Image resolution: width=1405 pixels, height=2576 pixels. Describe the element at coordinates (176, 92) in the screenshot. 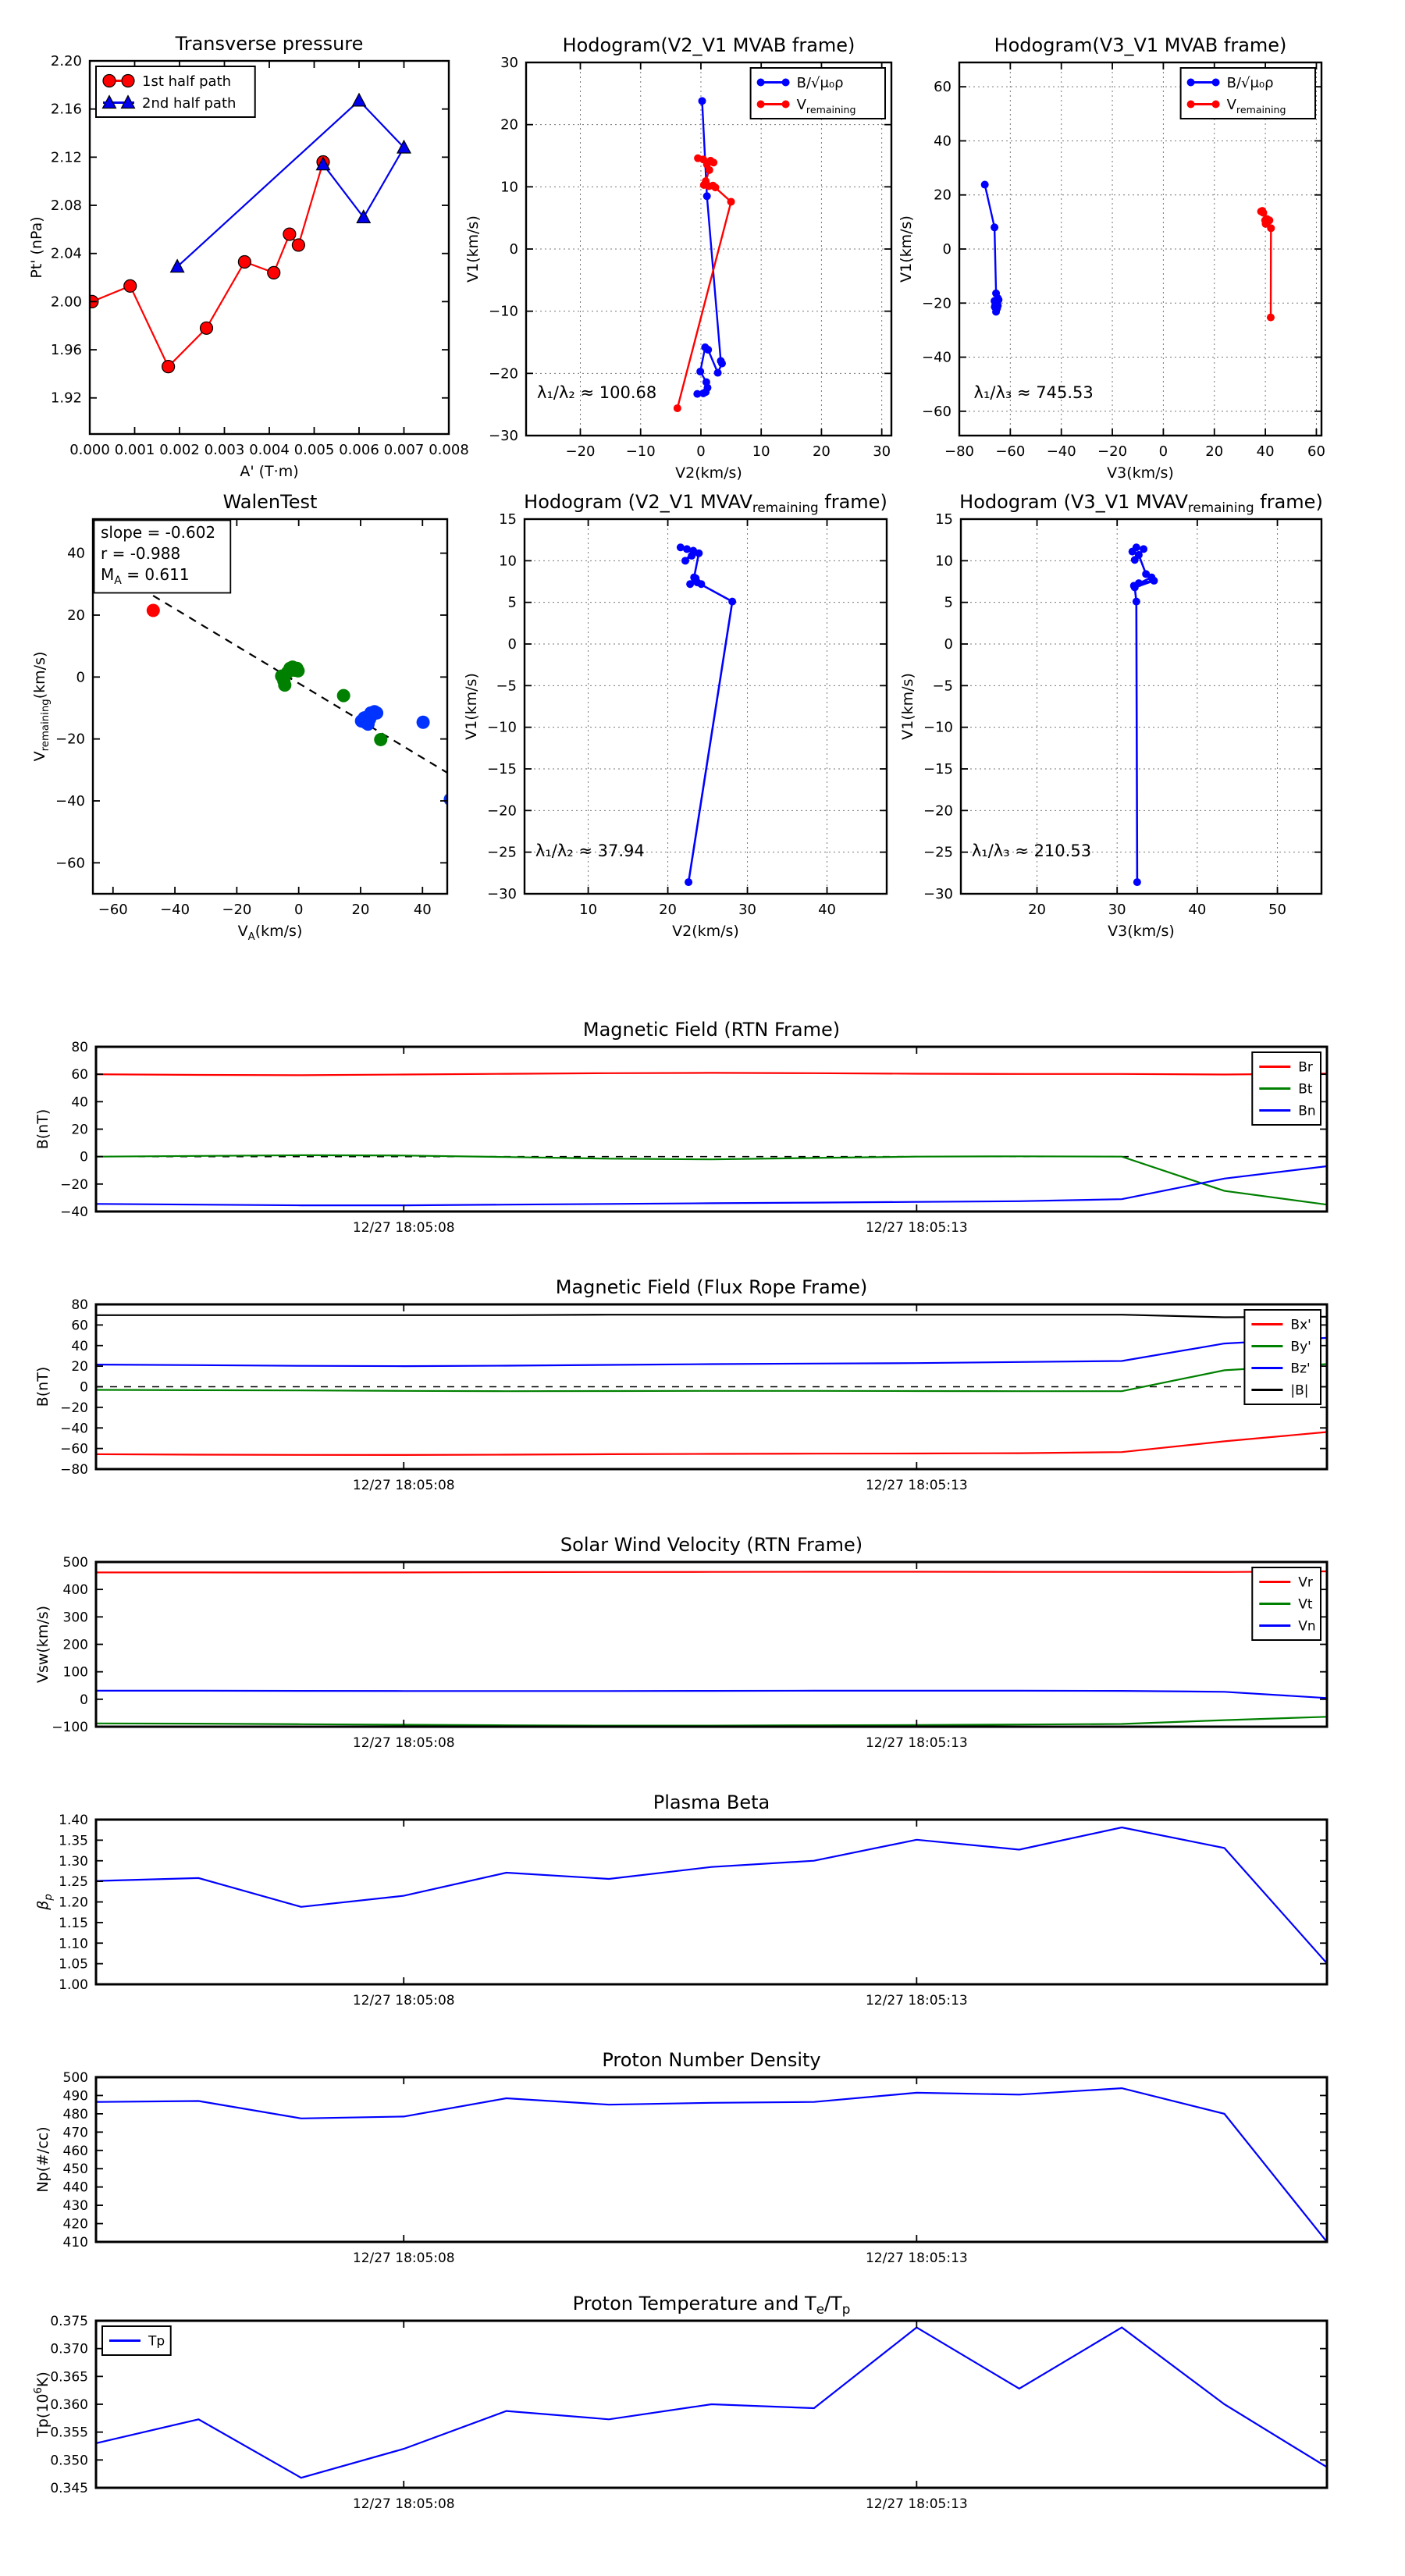

I see `legend: 1st half path 2nd half path` at that location.